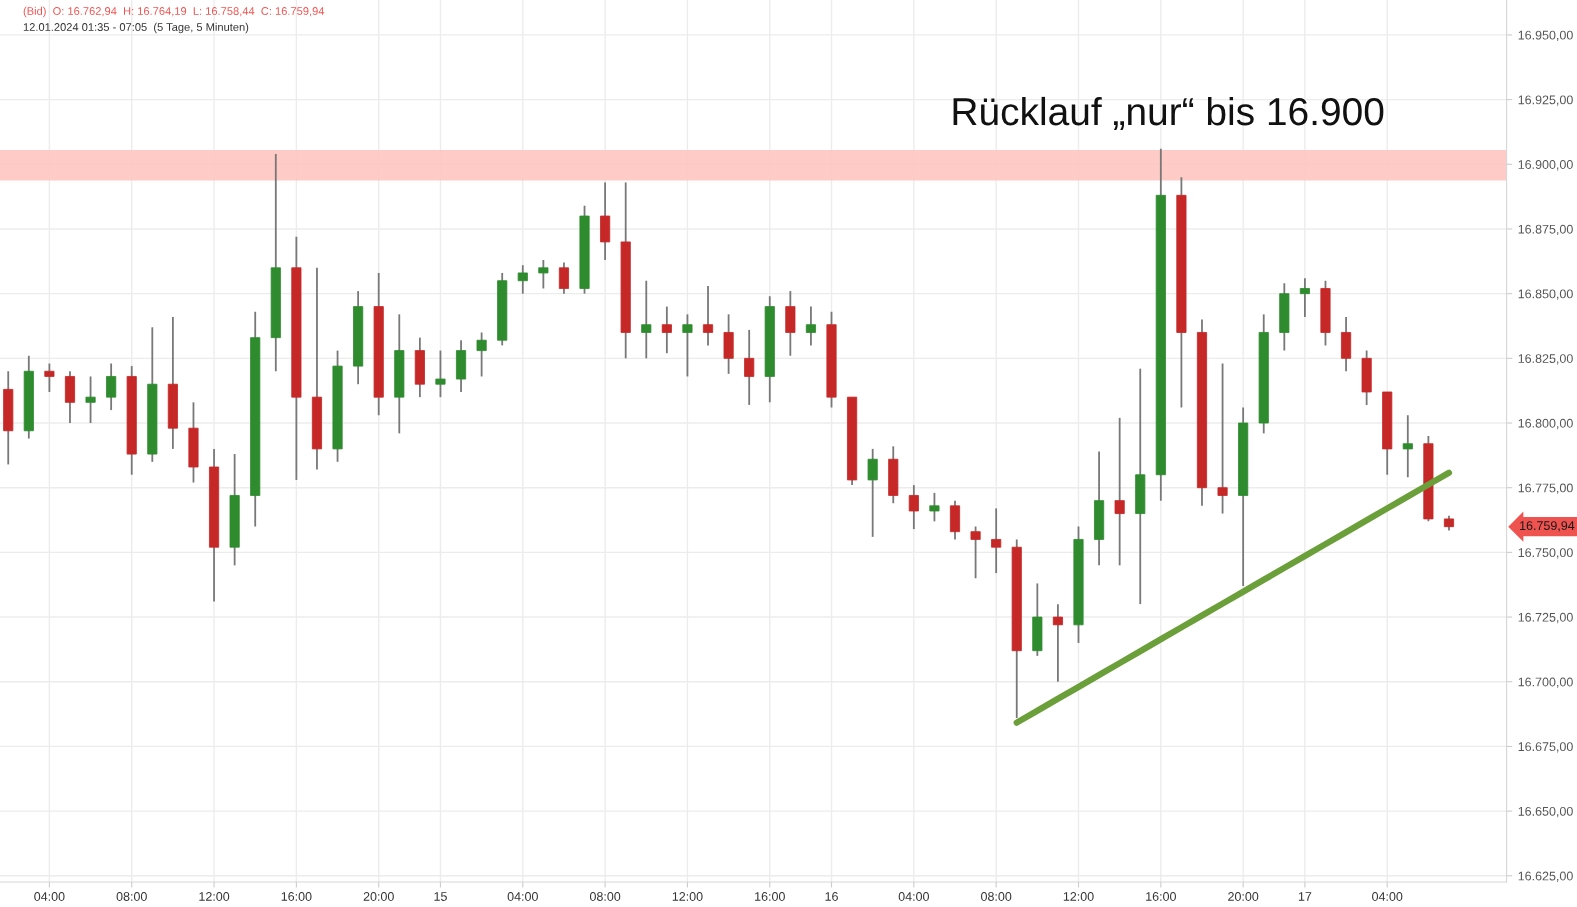 Image resolution: width=1577 pixels, height=907 pixels. Describe the element at coordinates (1545, 100) in the screenshot. I see `y-tick-label: 16.925,00` at that location.